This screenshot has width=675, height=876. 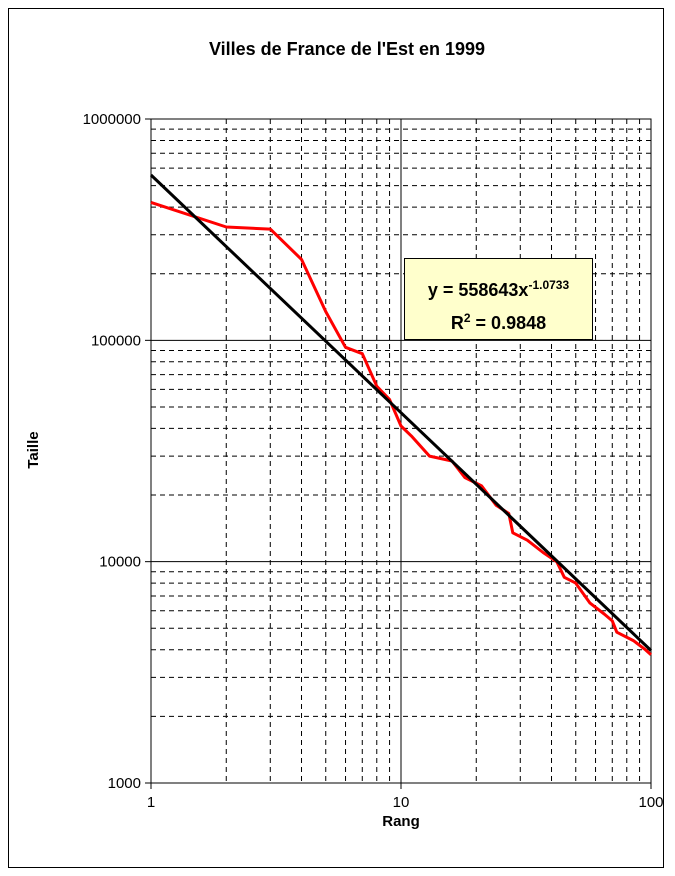 I want to click on x-tick-label: 100, so click(x=650, y=802).